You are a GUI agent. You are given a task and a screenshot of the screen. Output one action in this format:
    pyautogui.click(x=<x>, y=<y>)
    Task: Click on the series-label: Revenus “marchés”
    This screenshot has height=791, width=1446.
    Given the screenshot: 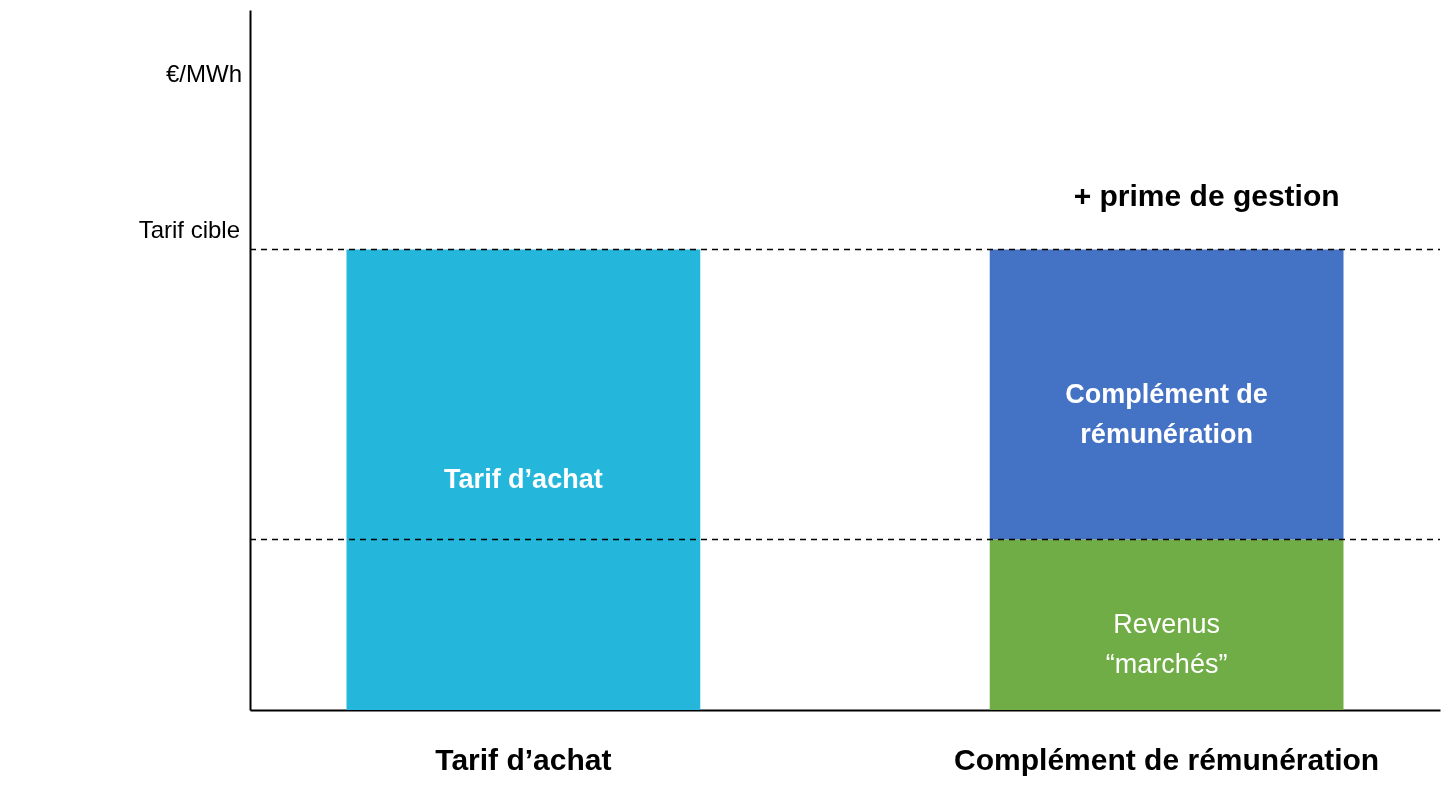 What is the action you would take?
    pyautogui.click(x=1166, y=643)
    